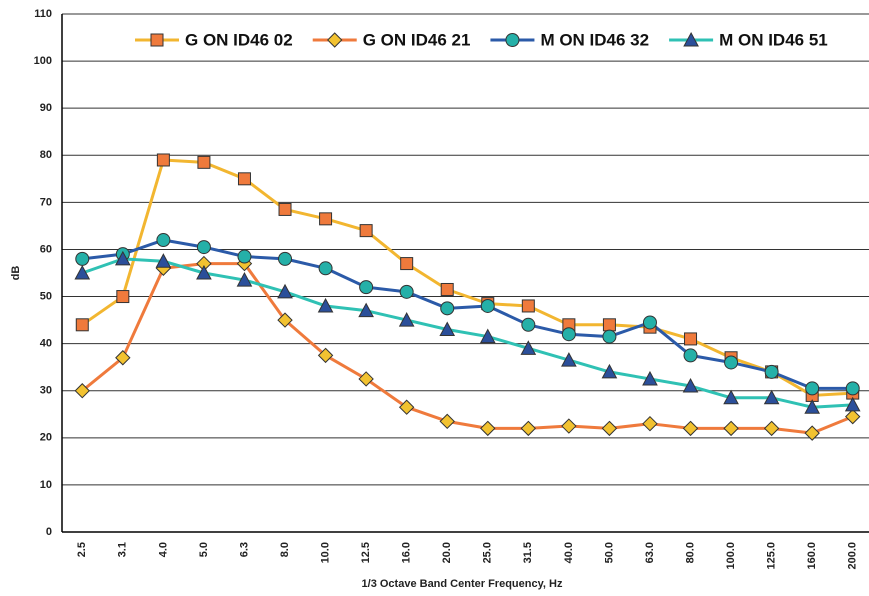 This screenshot has height=596, width=869. Describe the element at coordinates (488, 552) in the screenshot. I see `x-tick-label: 25.0` at that location.